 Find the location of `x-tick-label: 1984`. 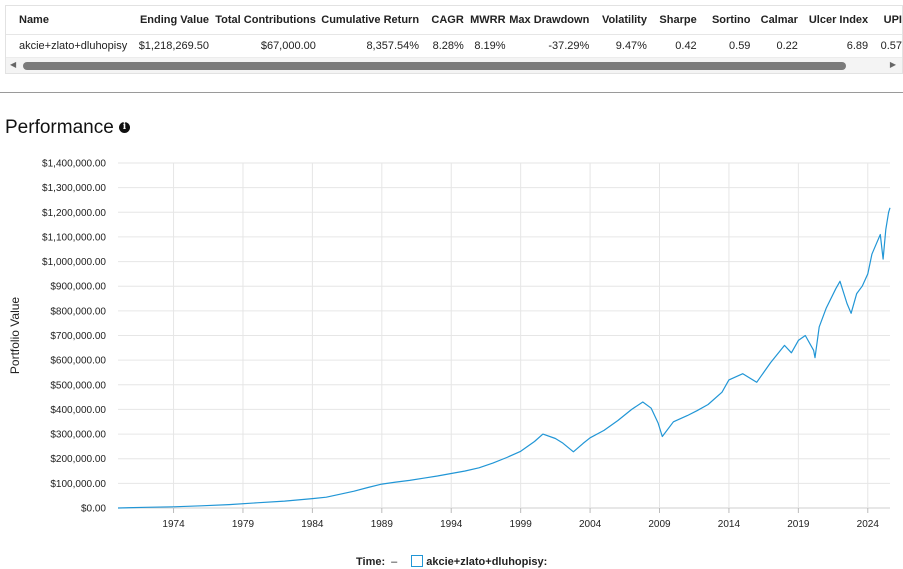

x-tick-label: 1984 is located at coordinates (312, 524).